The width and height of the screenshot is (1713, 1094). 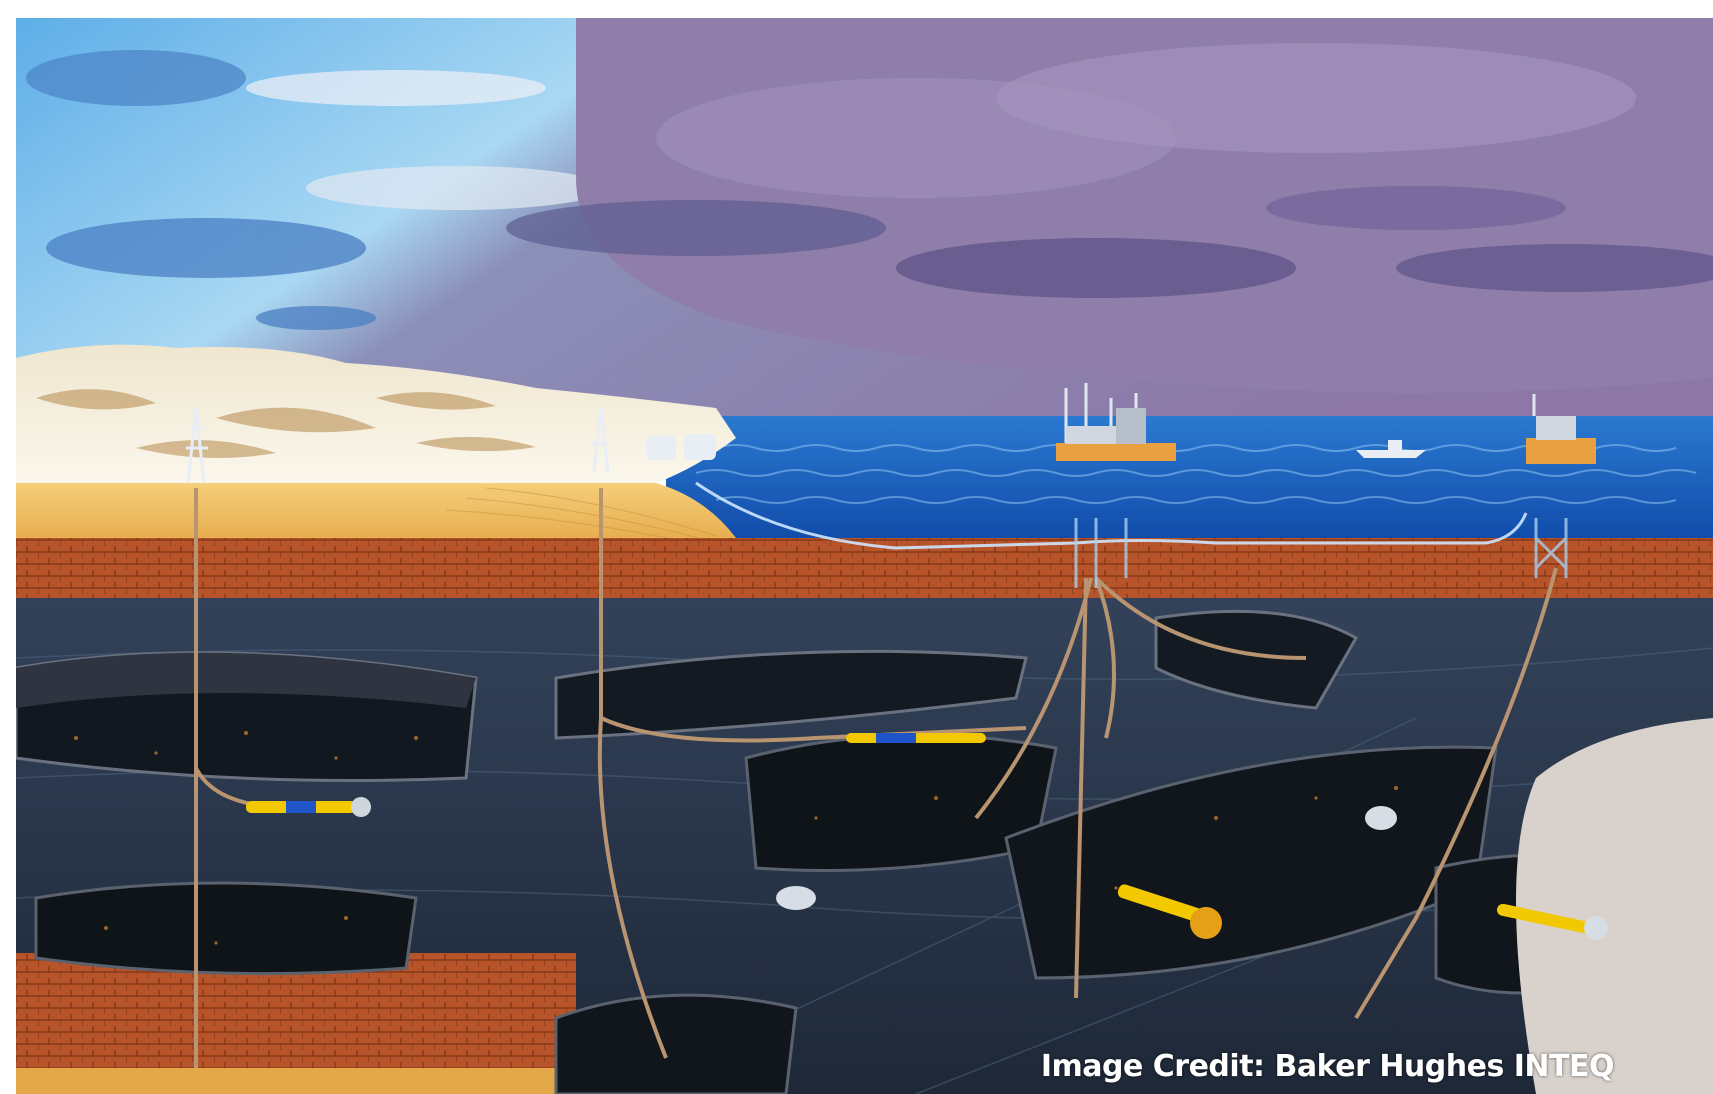 I want to click on pipelines, so click(x=1111, y=515).